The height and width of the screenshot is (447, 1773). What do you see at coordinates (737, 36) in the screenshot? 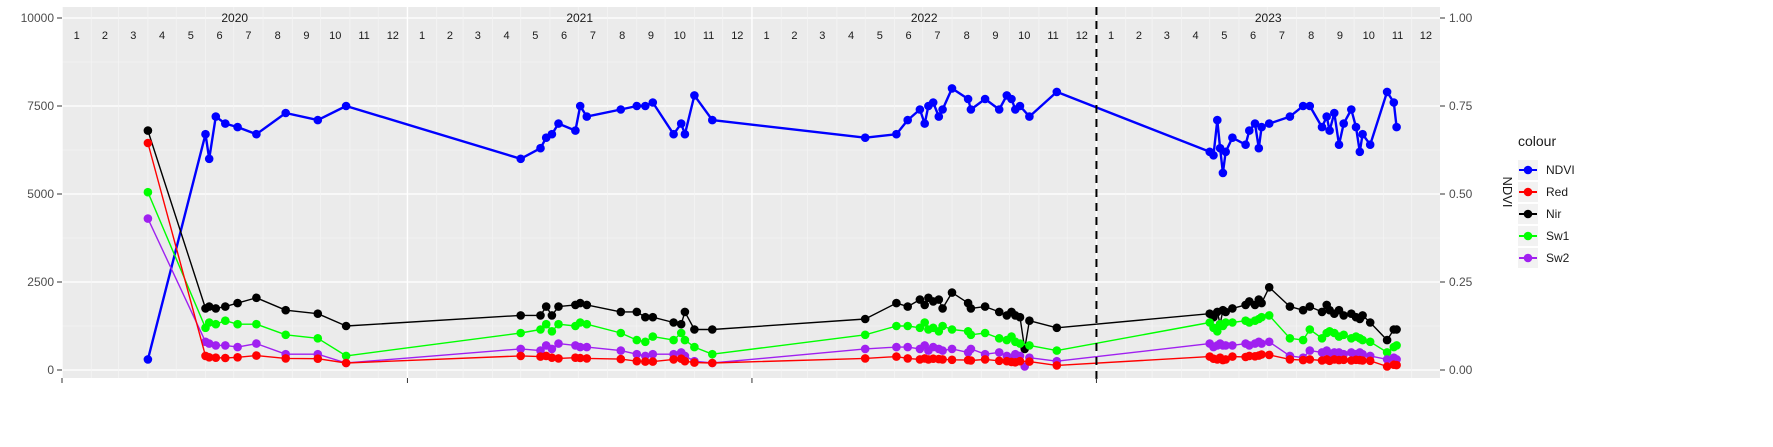
I see `month-label: 12` at bounding box center [737, 36].